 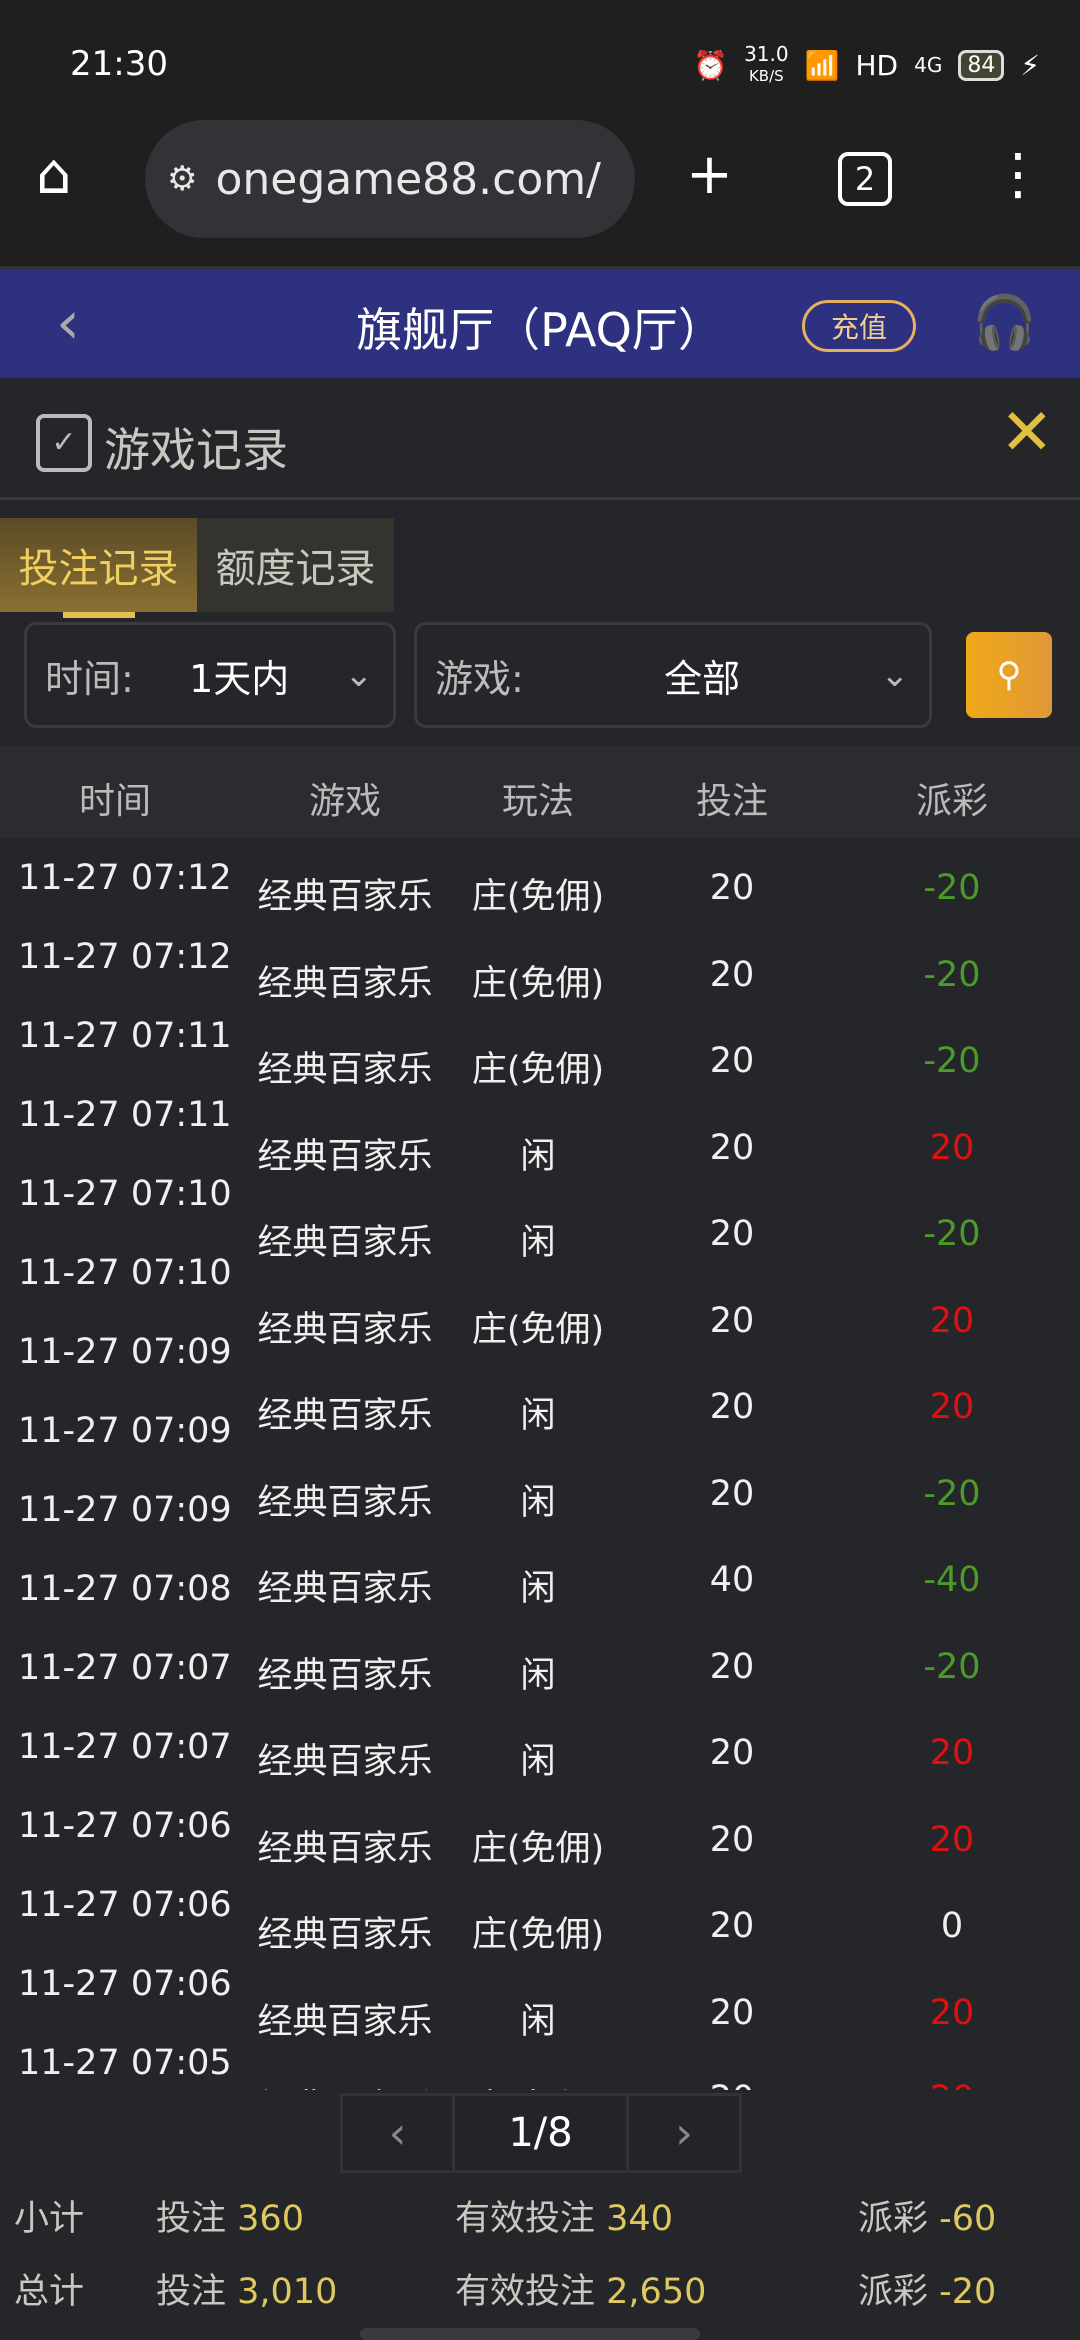 What do you see at coordinates (540, 65) in the screenshot?
I see `status-bar: 21:30 ⏰ 31.0 KB/S 📶 HD 4G 84 ⚡` at bounding box center [540, 65].